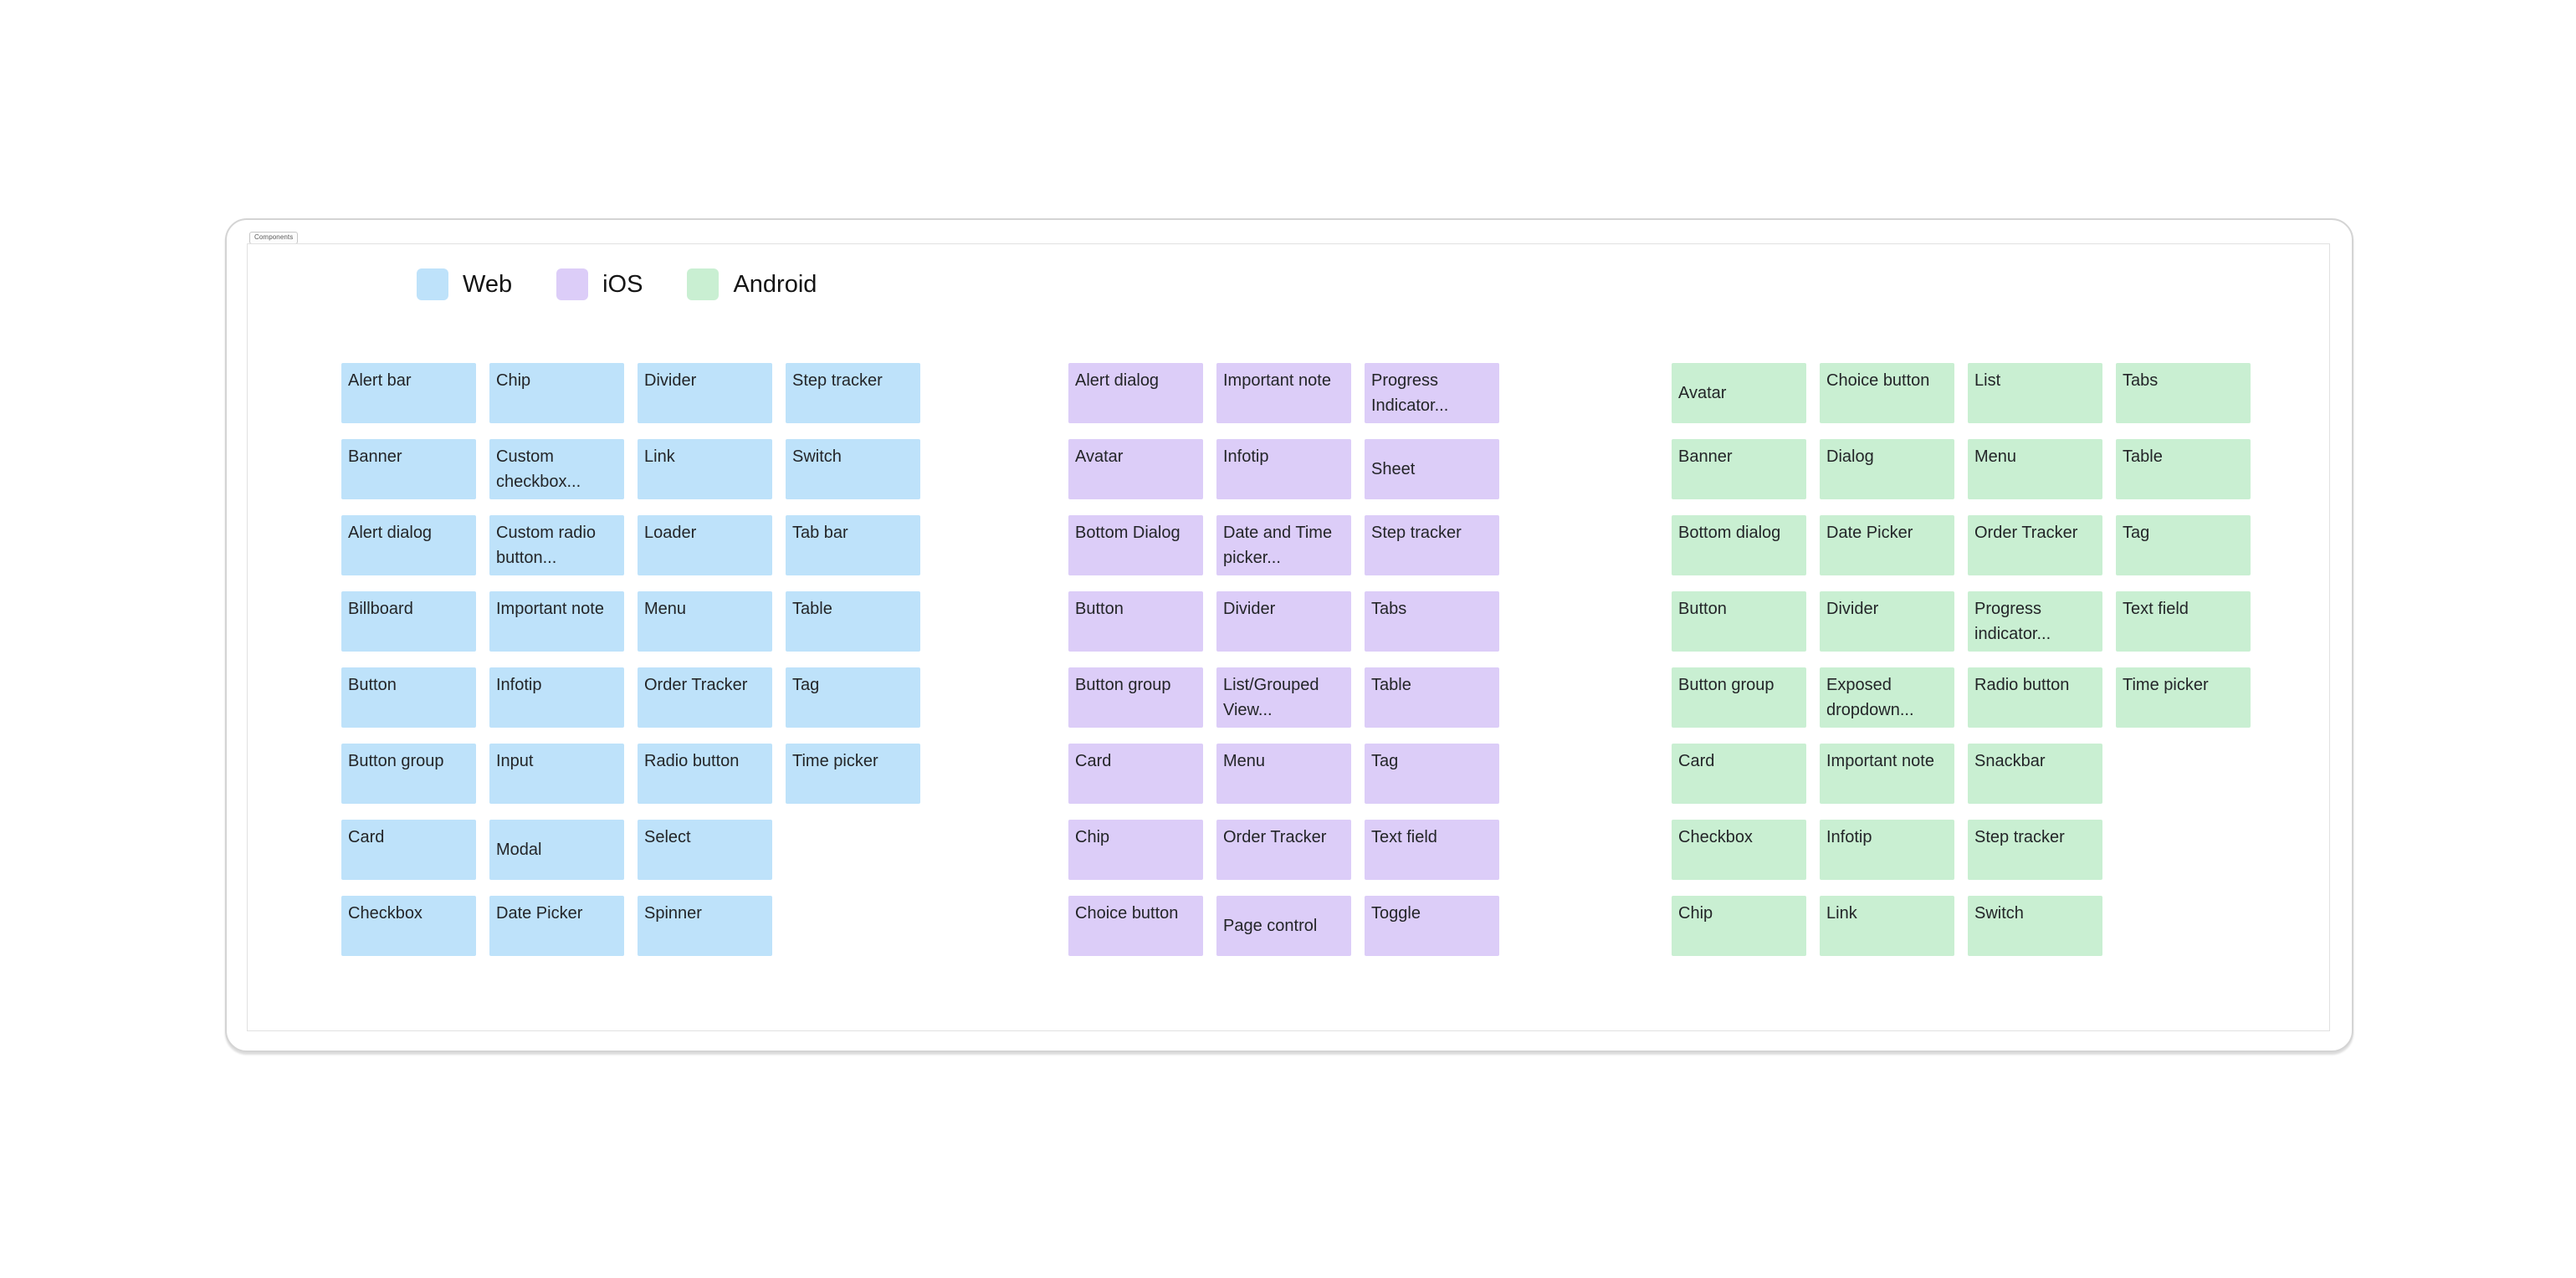 Image resolution: width=2576 pixels, height=1278 pixels. What do you see at coordinates (1887, 926) in the screenshot?
I see `tile-android-link: Link` at bounding box center [1887, 926].